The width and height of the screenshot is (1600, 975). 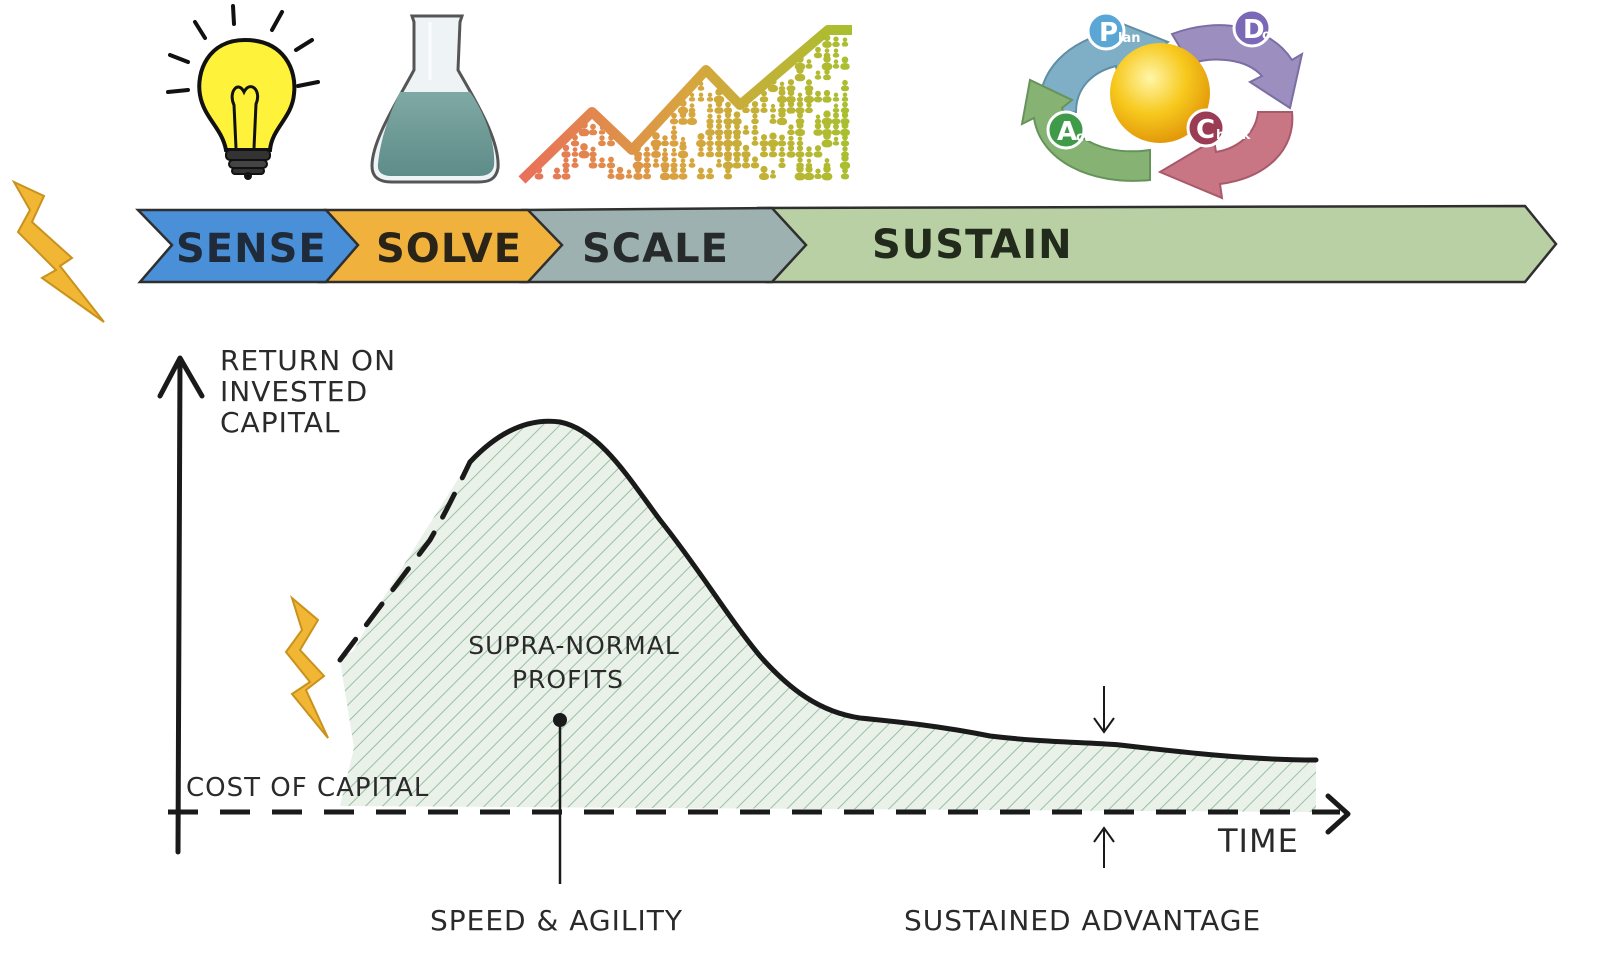 I want to click on y-axis-label-line2: INVESTED, so click(x=294, y=391).